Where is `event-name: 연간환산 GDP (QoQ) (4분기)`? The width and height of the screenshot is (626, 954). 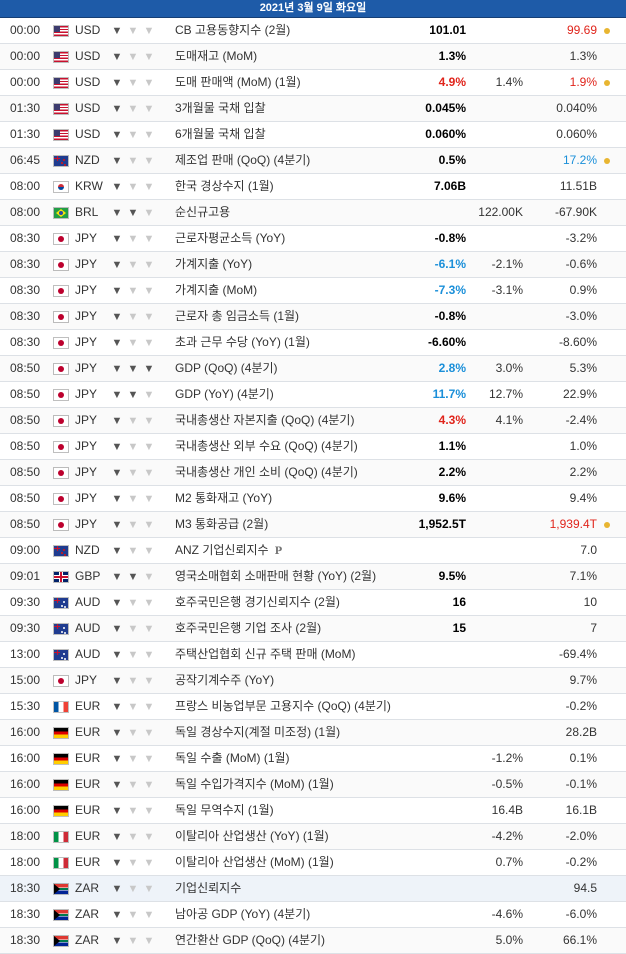
event-name: 연간환산 GDP (QoQ) (4분기) is located at coordinates (300, 940).